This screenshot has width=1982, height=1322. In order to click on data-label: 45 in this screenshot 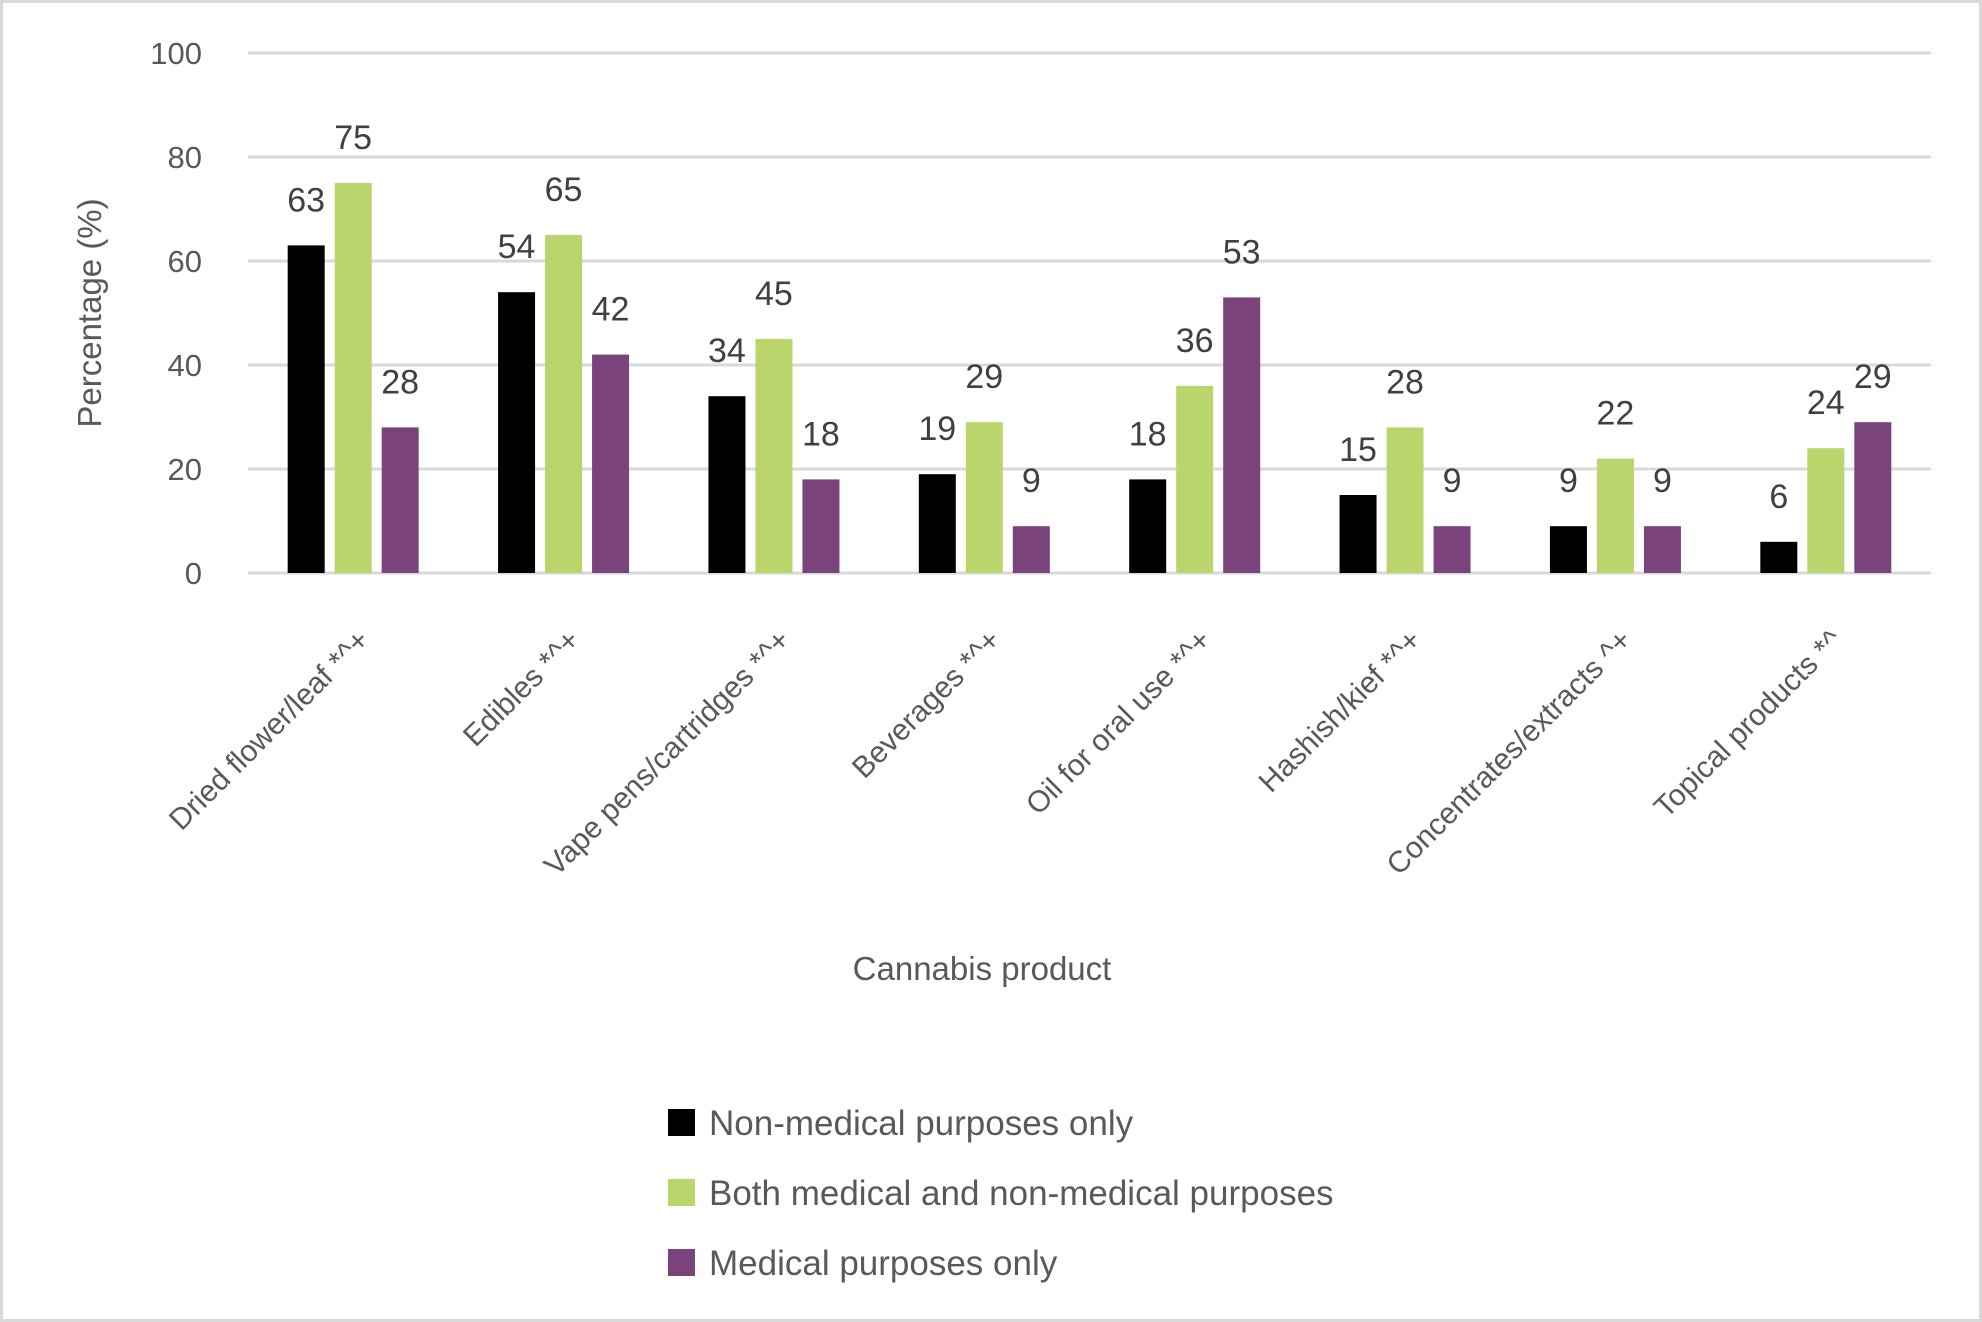, I will do `click(774, 294)`.